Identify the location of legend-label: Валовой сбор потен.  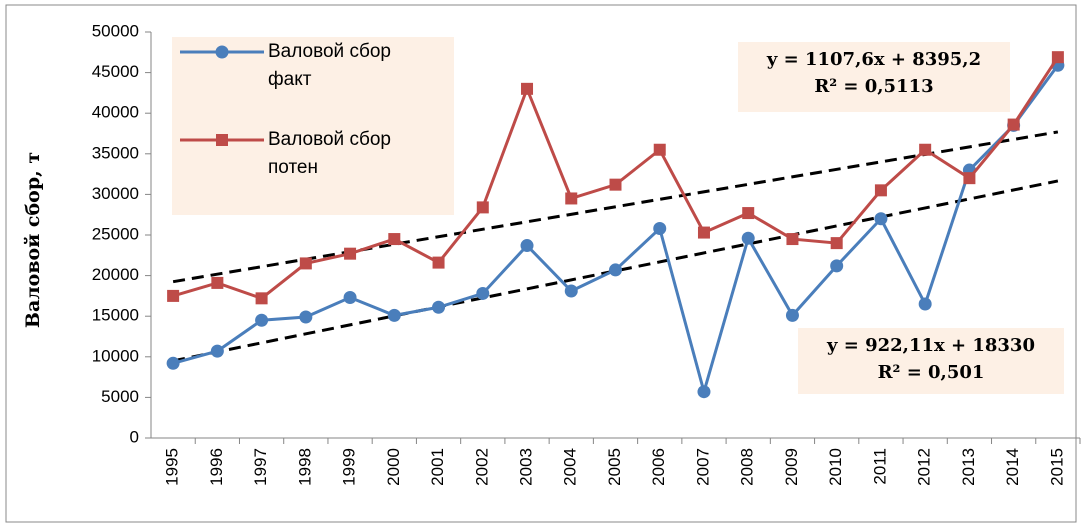
(329, 153).